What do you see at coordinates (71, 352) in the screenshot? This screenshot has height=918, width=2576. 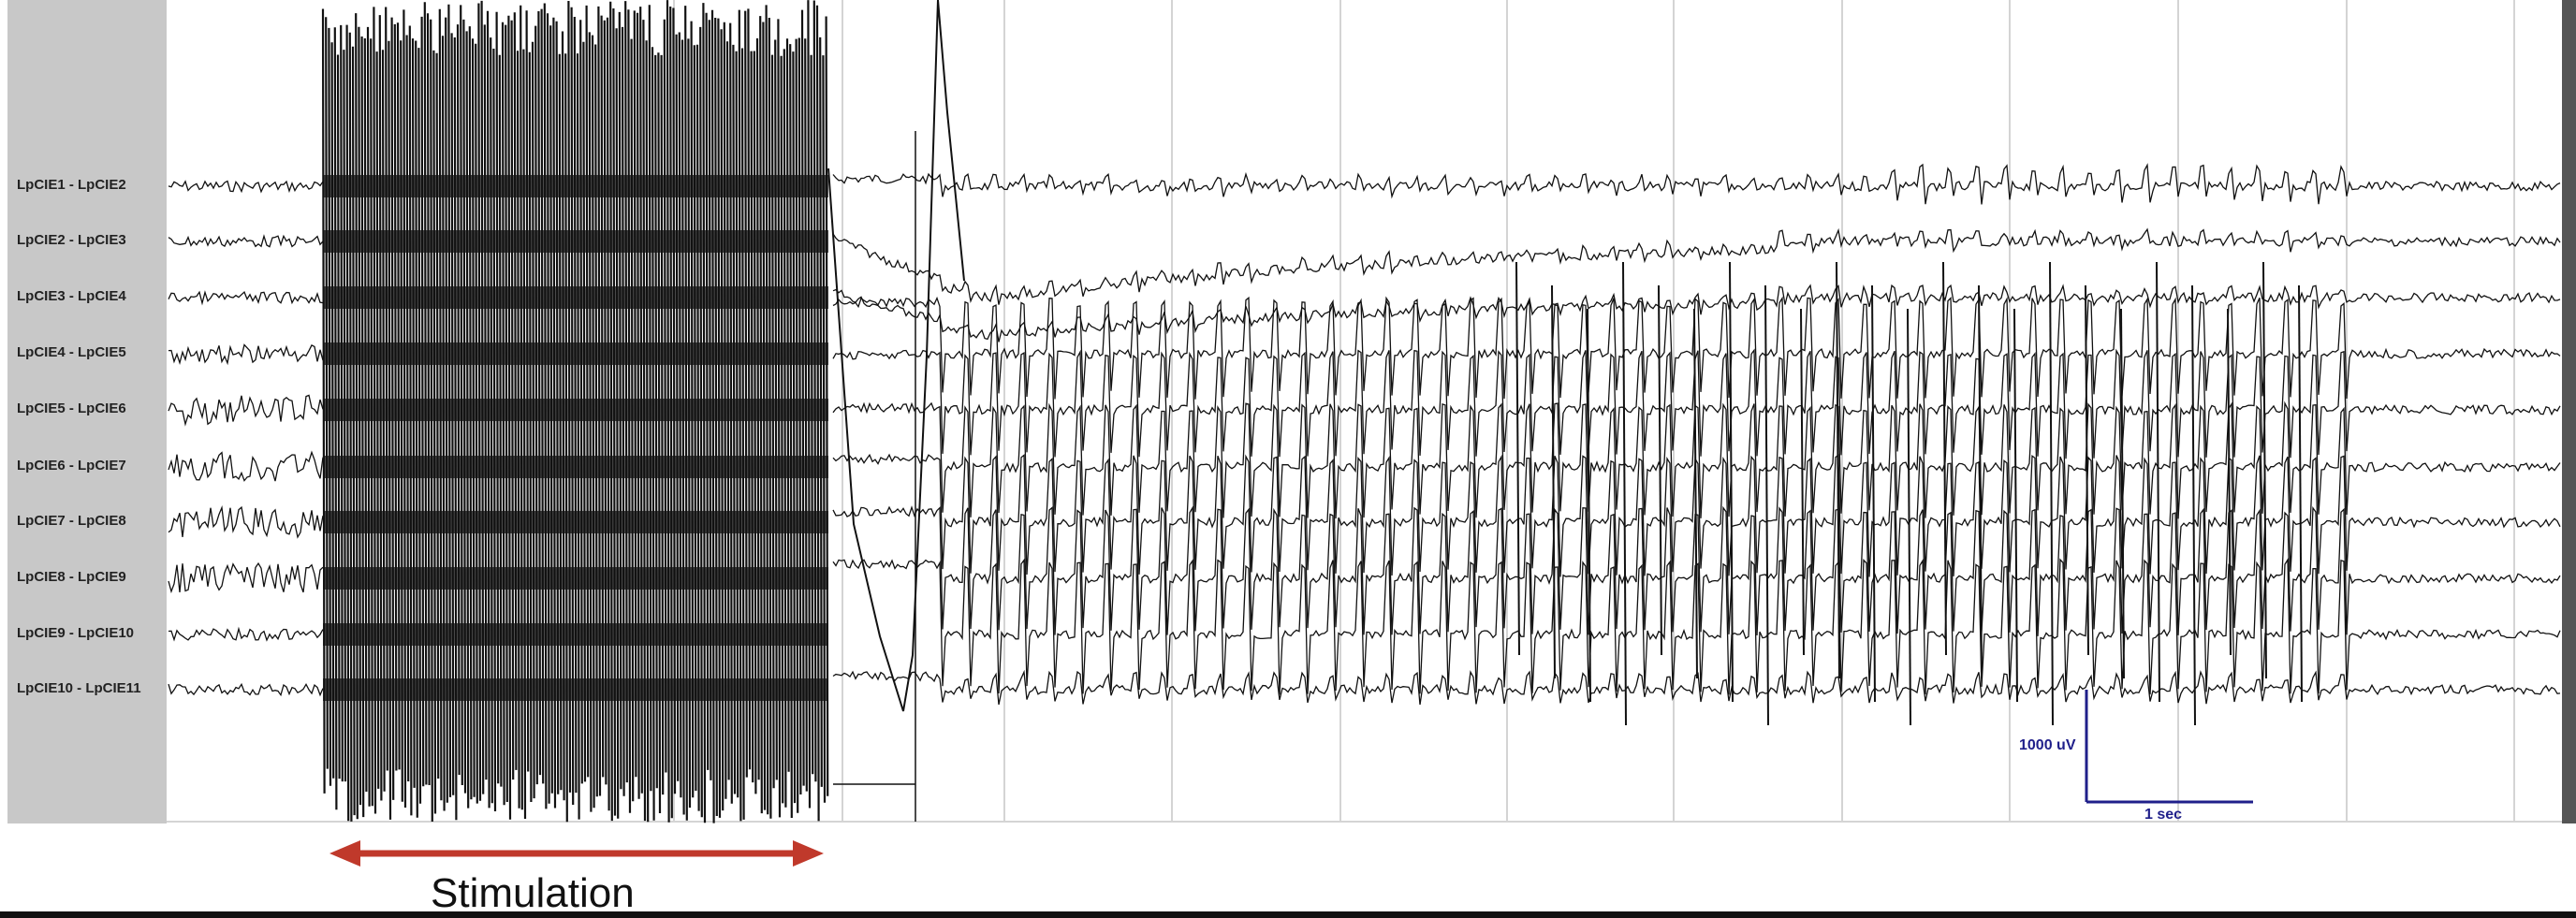 I see `channel-label-4: LpCIE4 - LpCIE5` at bounding box center [71, 352].